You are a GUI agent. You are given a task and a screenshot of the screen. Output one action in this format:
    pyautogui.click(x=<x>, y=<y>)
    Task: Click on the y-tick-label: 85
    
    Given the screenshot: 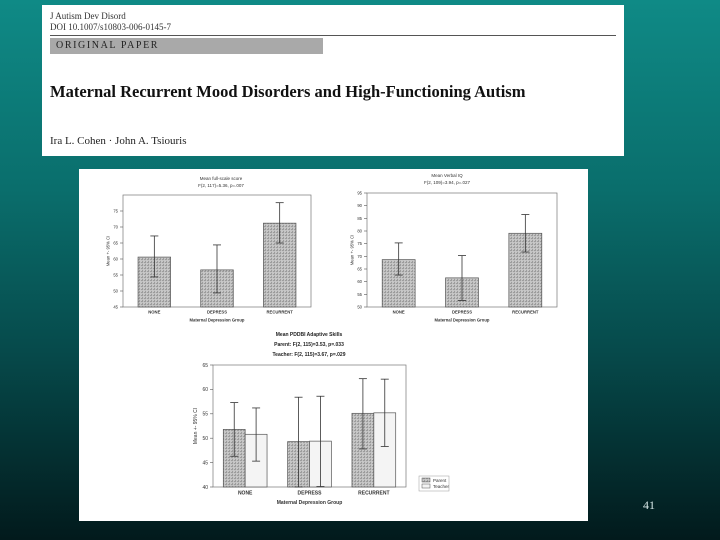 What is the action you would take?
    pyautogui.click(x=359, y=218)
    